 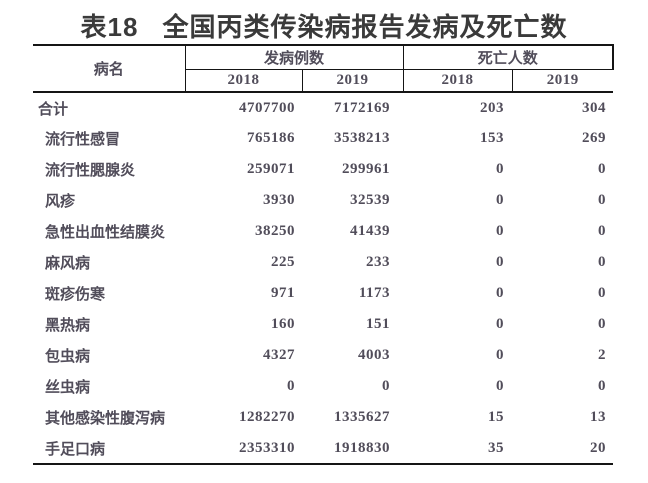 I want to click on cases-2018-cell: 225, so click(x=283, y=262).